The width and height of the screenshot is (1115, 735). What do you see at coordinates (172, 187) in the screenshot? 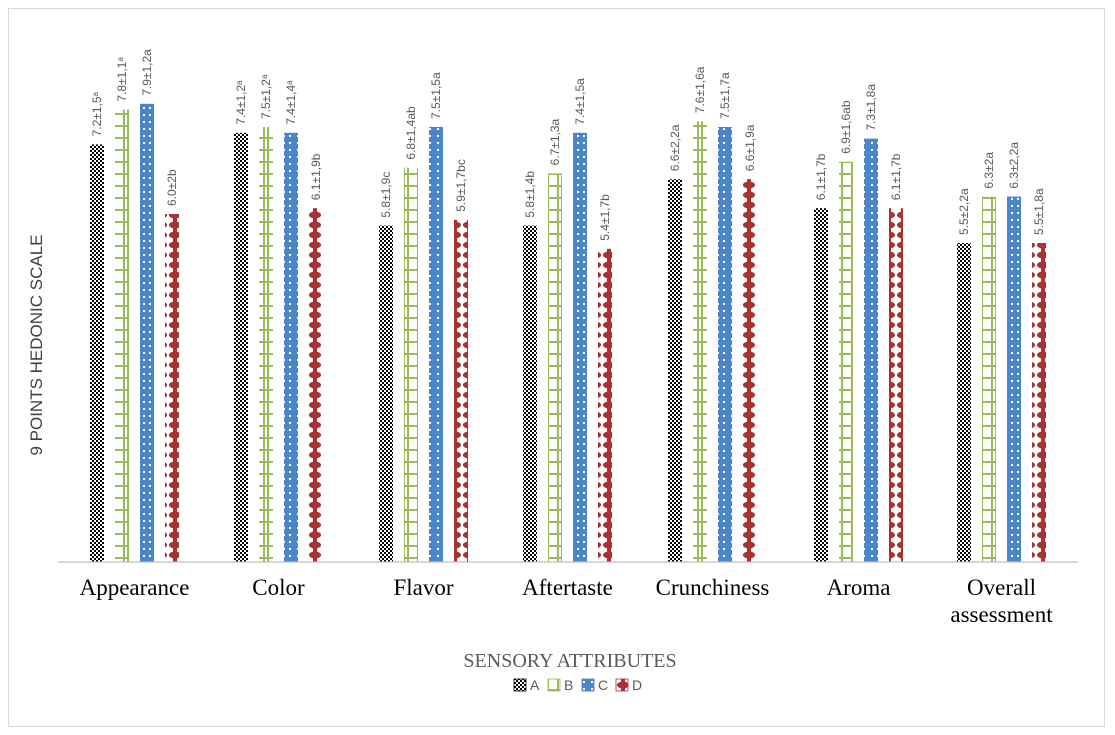
I see `data-label-d-0: 6.0±2b` at bounding box center [172, 187].